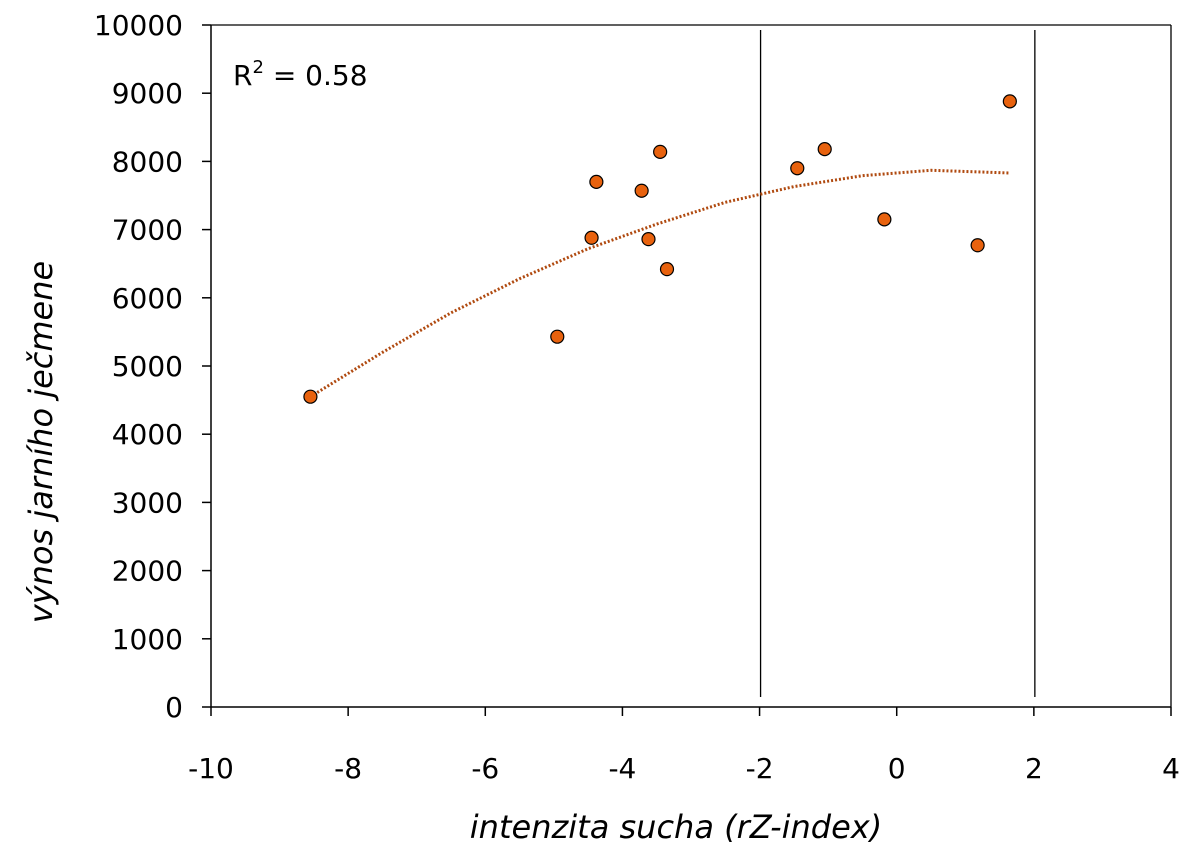 This screenshot has height=846, width=1184. What do you see at coordinates (138, 25) in the screenshot?
I see `y-tick-label: 10000` at bounding box center [138, 25].